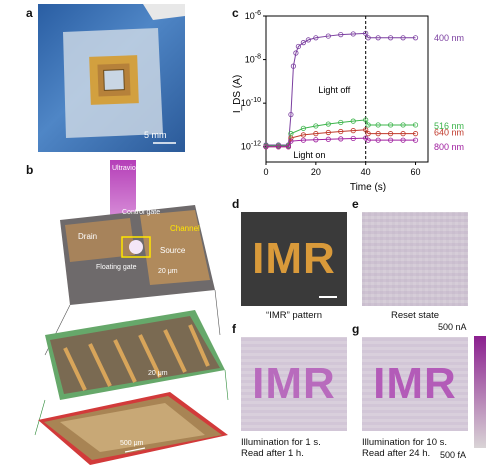 The width and height of the screenshot is (500, 470). What do you see at coordinates (236, 204) in the screenshot?
I see `panel-letter-d: d` at bounding box center [236, 204].